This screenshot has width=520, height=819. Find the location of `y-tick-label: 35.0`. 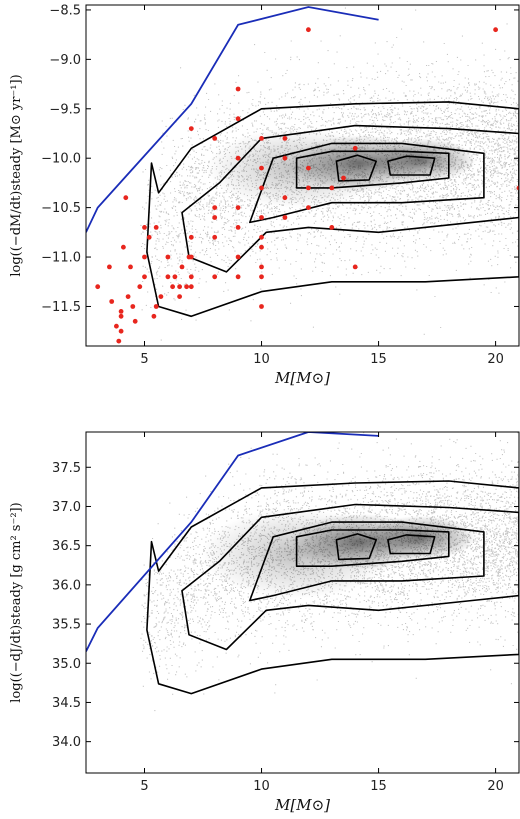

y-tick-label: 35.0 is located at coordinates (66, 664).